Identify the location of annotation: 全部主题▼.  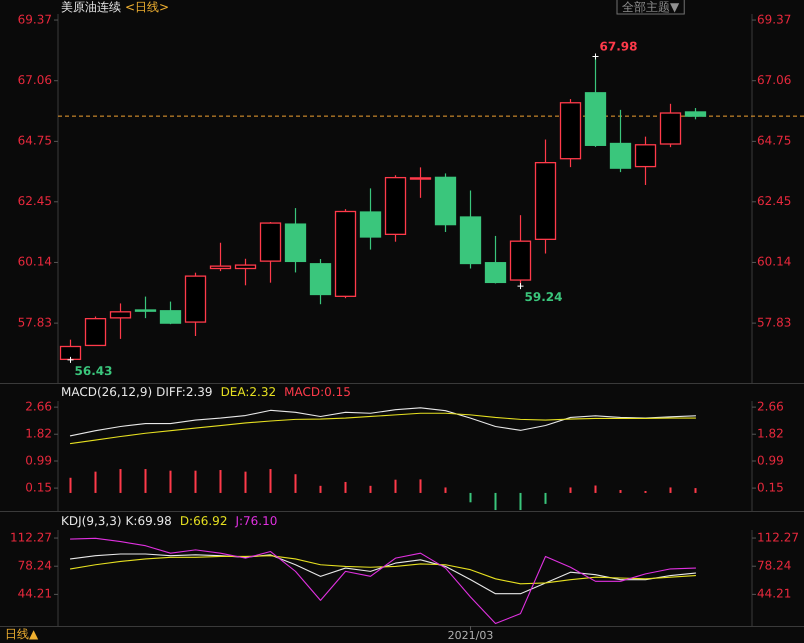
(651, 7).